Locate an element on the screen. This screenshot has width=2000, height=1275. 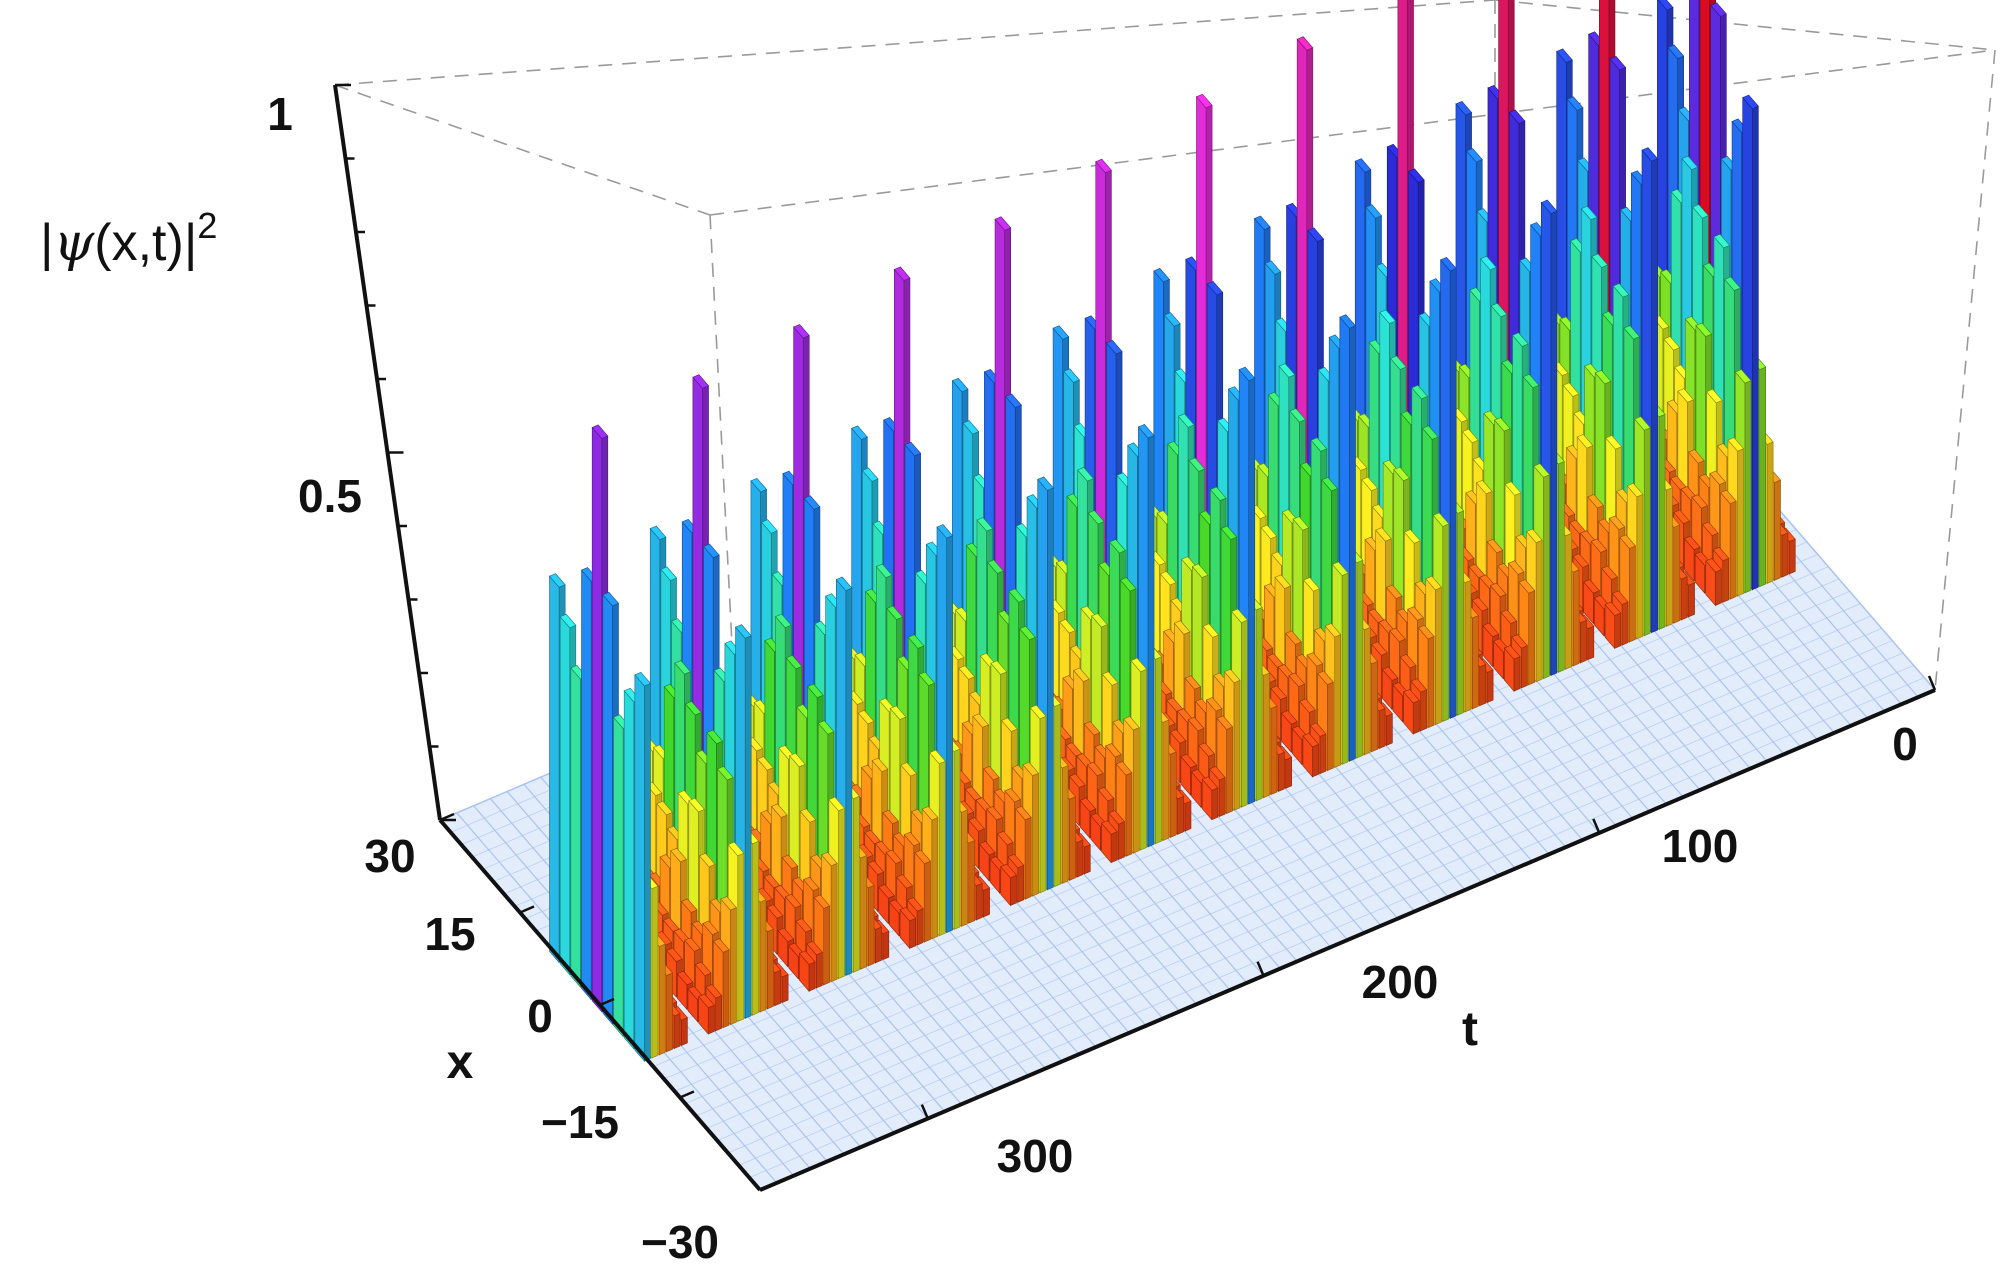
x-tick-label: −30 is located at coordinates (680, 1242).